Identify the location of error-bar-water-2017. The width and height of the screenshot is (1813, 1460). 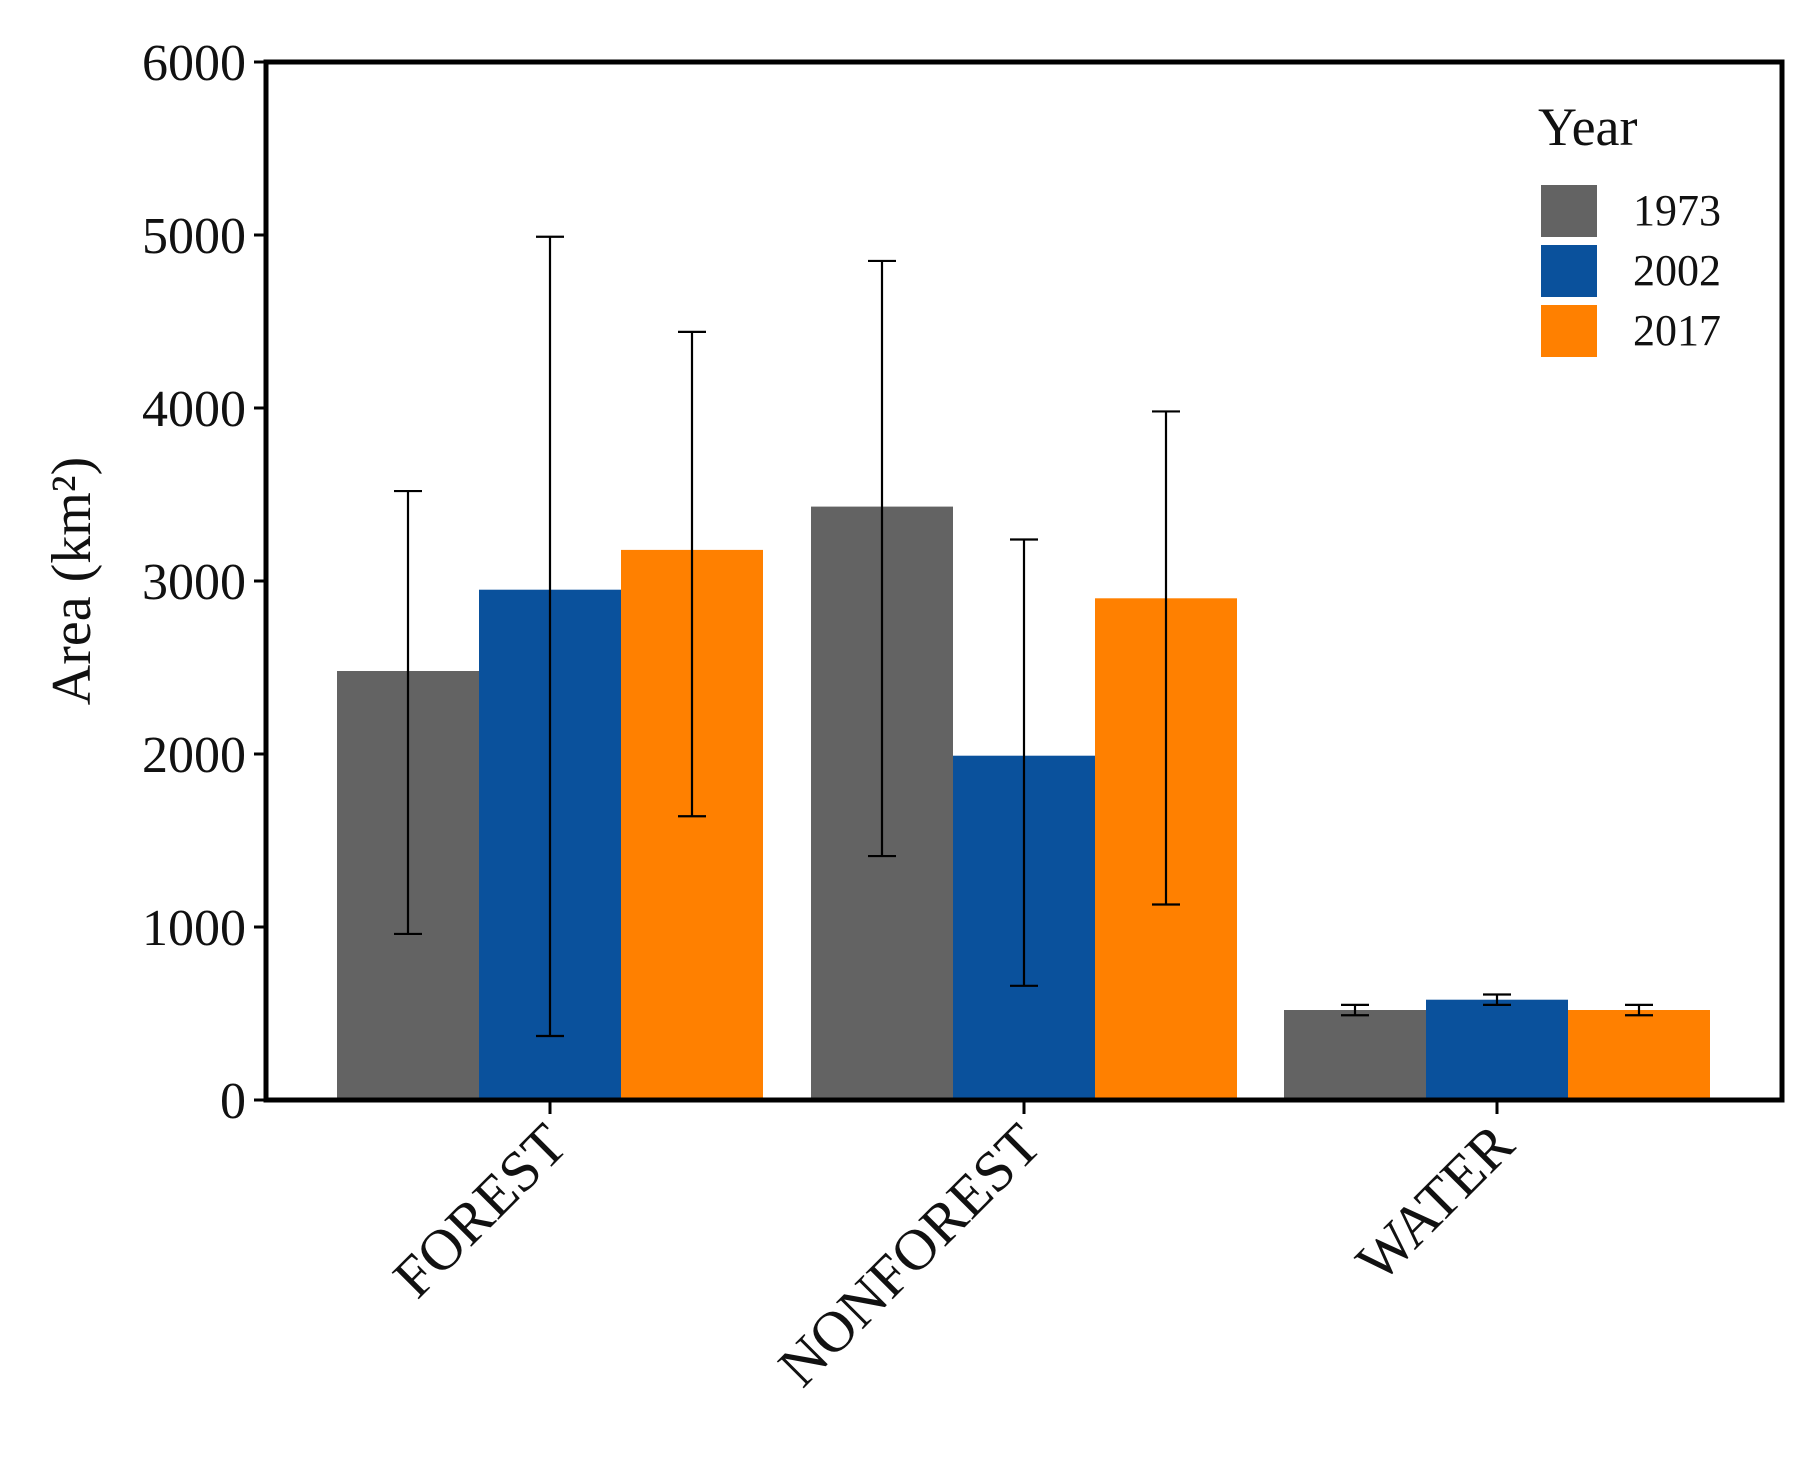
(1639, 1010).